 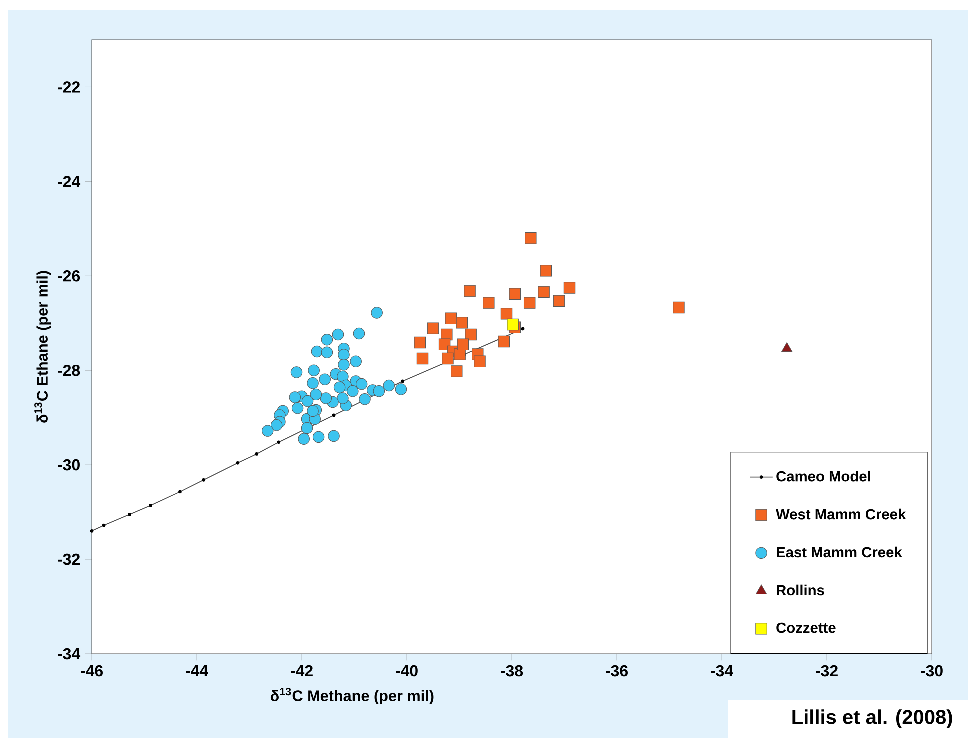 I want to click on y-tick-label: -24, so click(x=69, y=182).